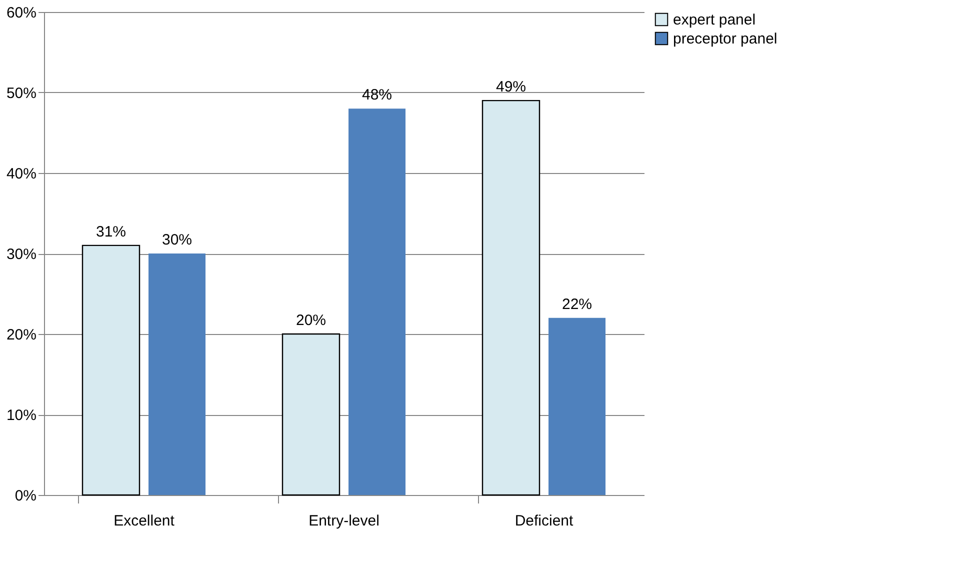 This screenshot has width=957, height=581. I want to click on data-label: 22%, so click(577, 304).